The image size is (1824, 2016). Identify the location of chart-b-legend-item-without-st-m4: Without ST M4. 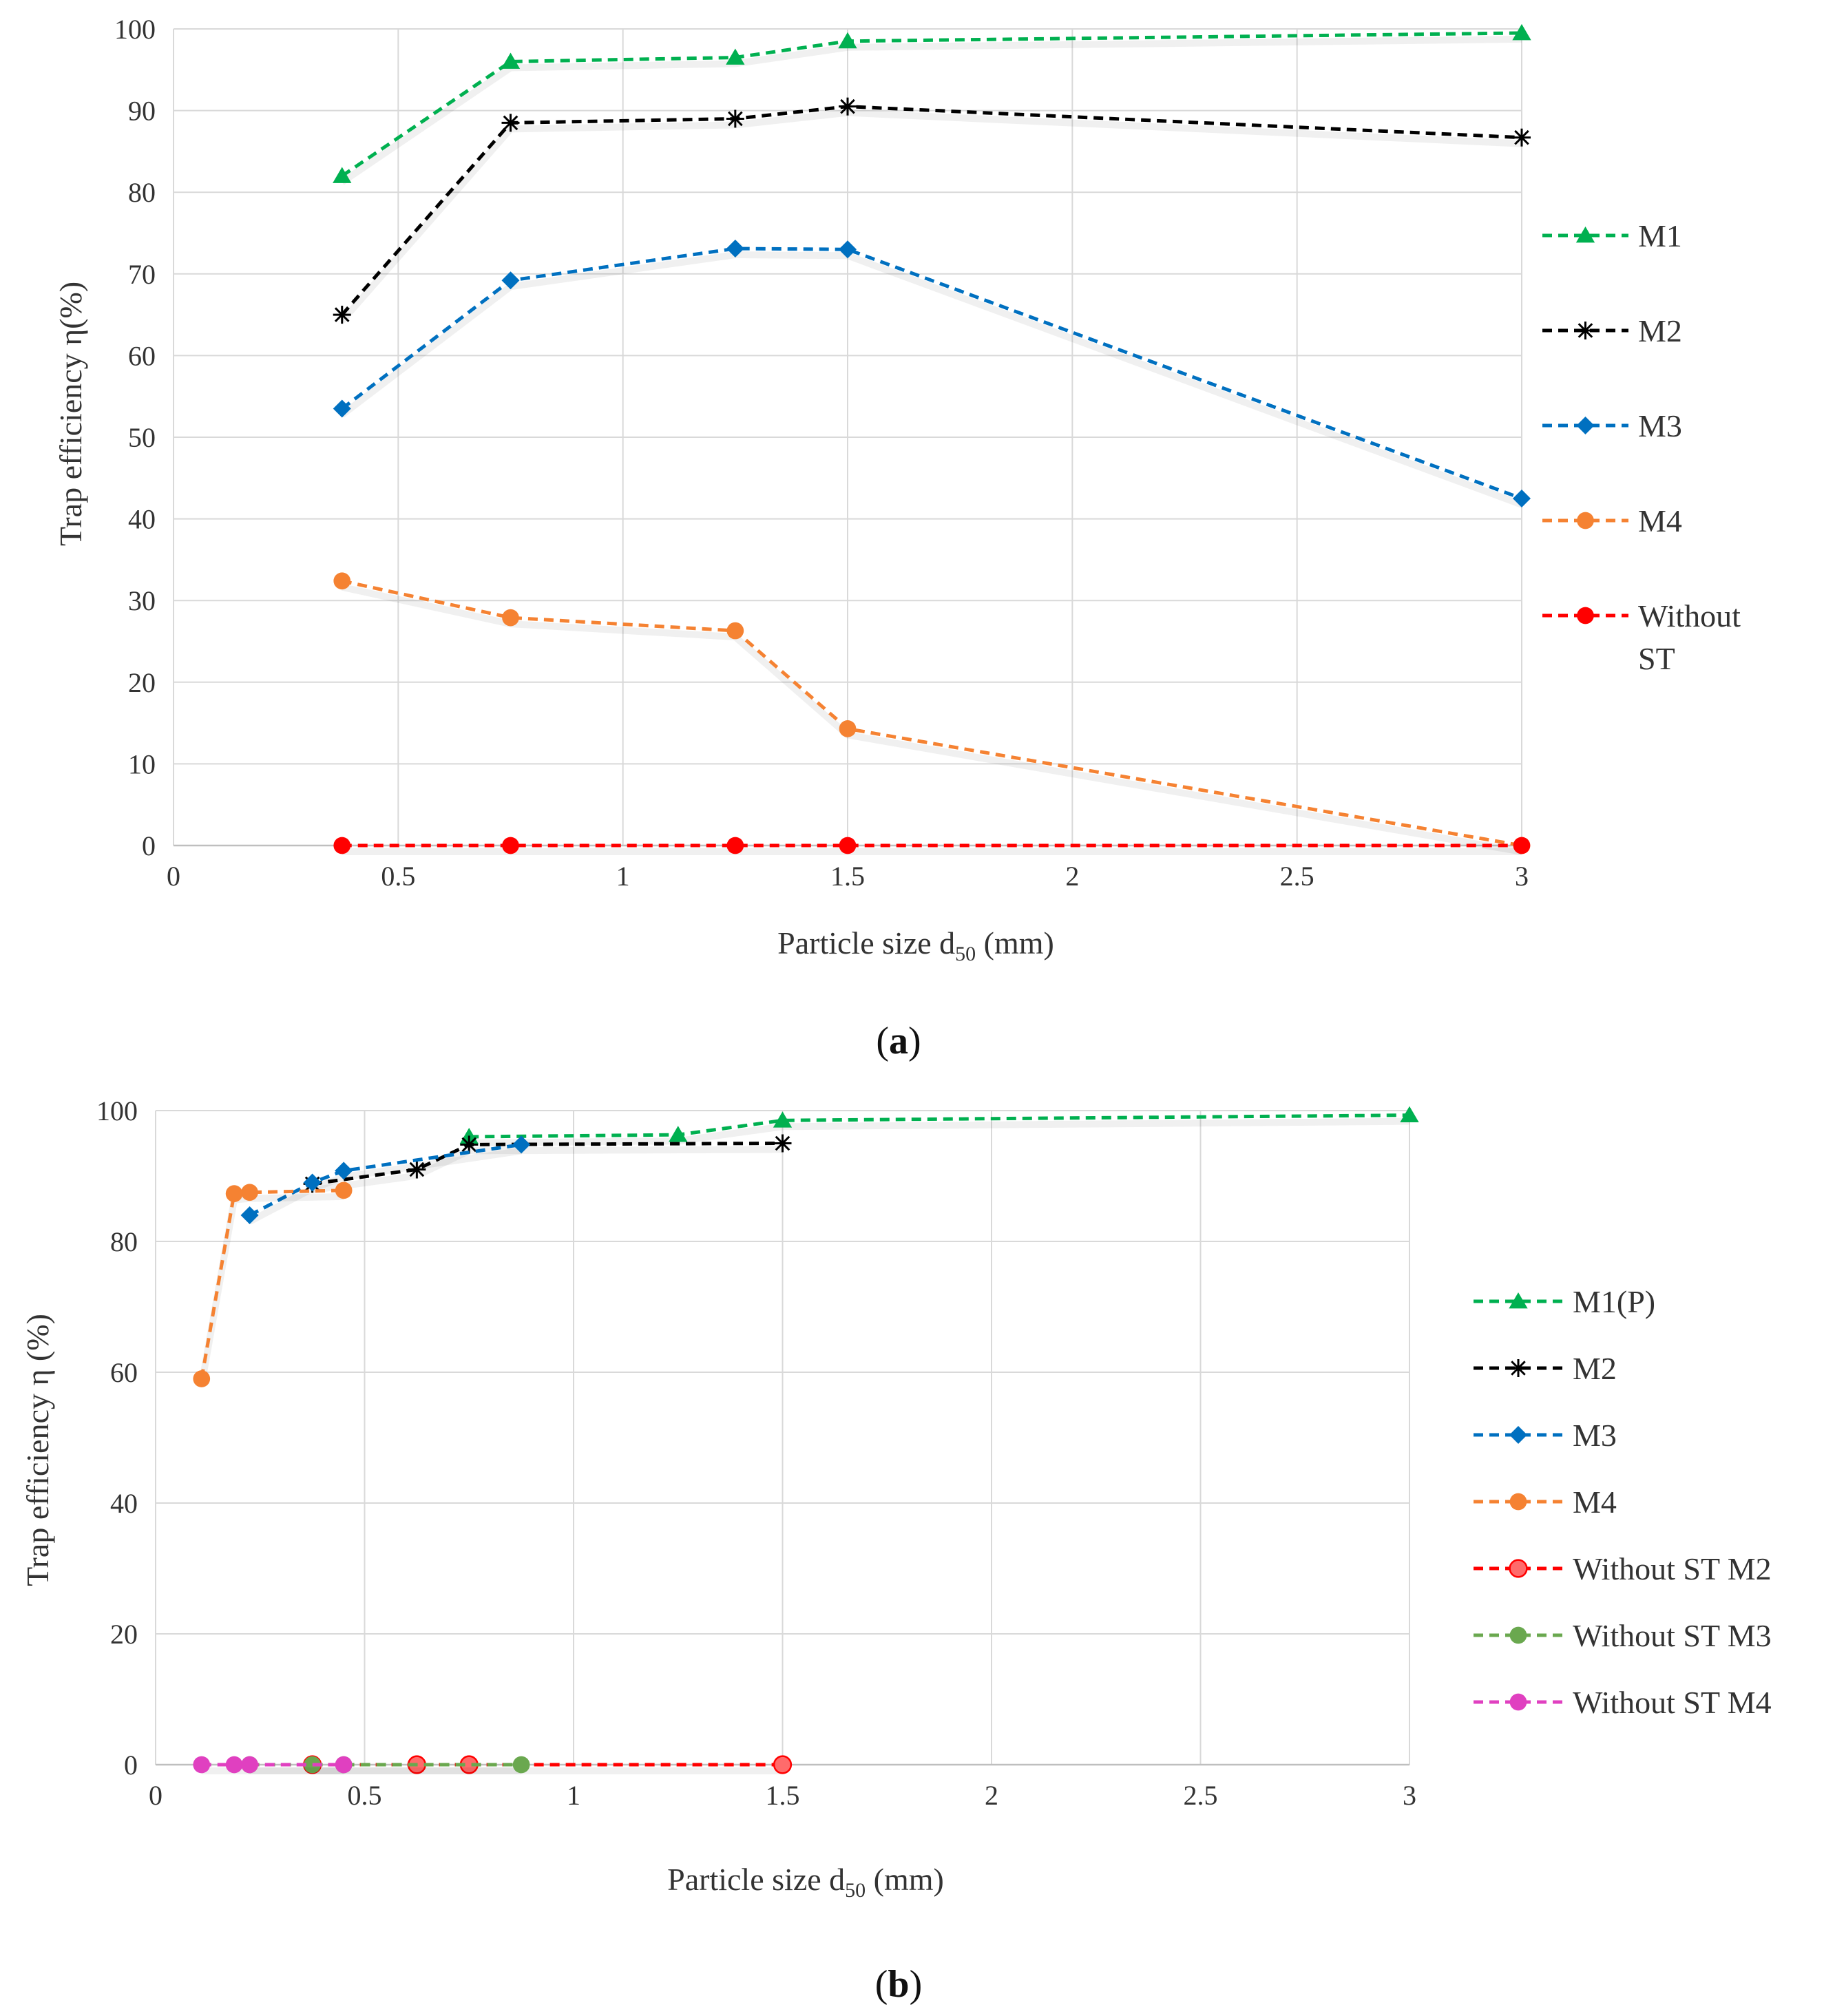
(1623, 1702).